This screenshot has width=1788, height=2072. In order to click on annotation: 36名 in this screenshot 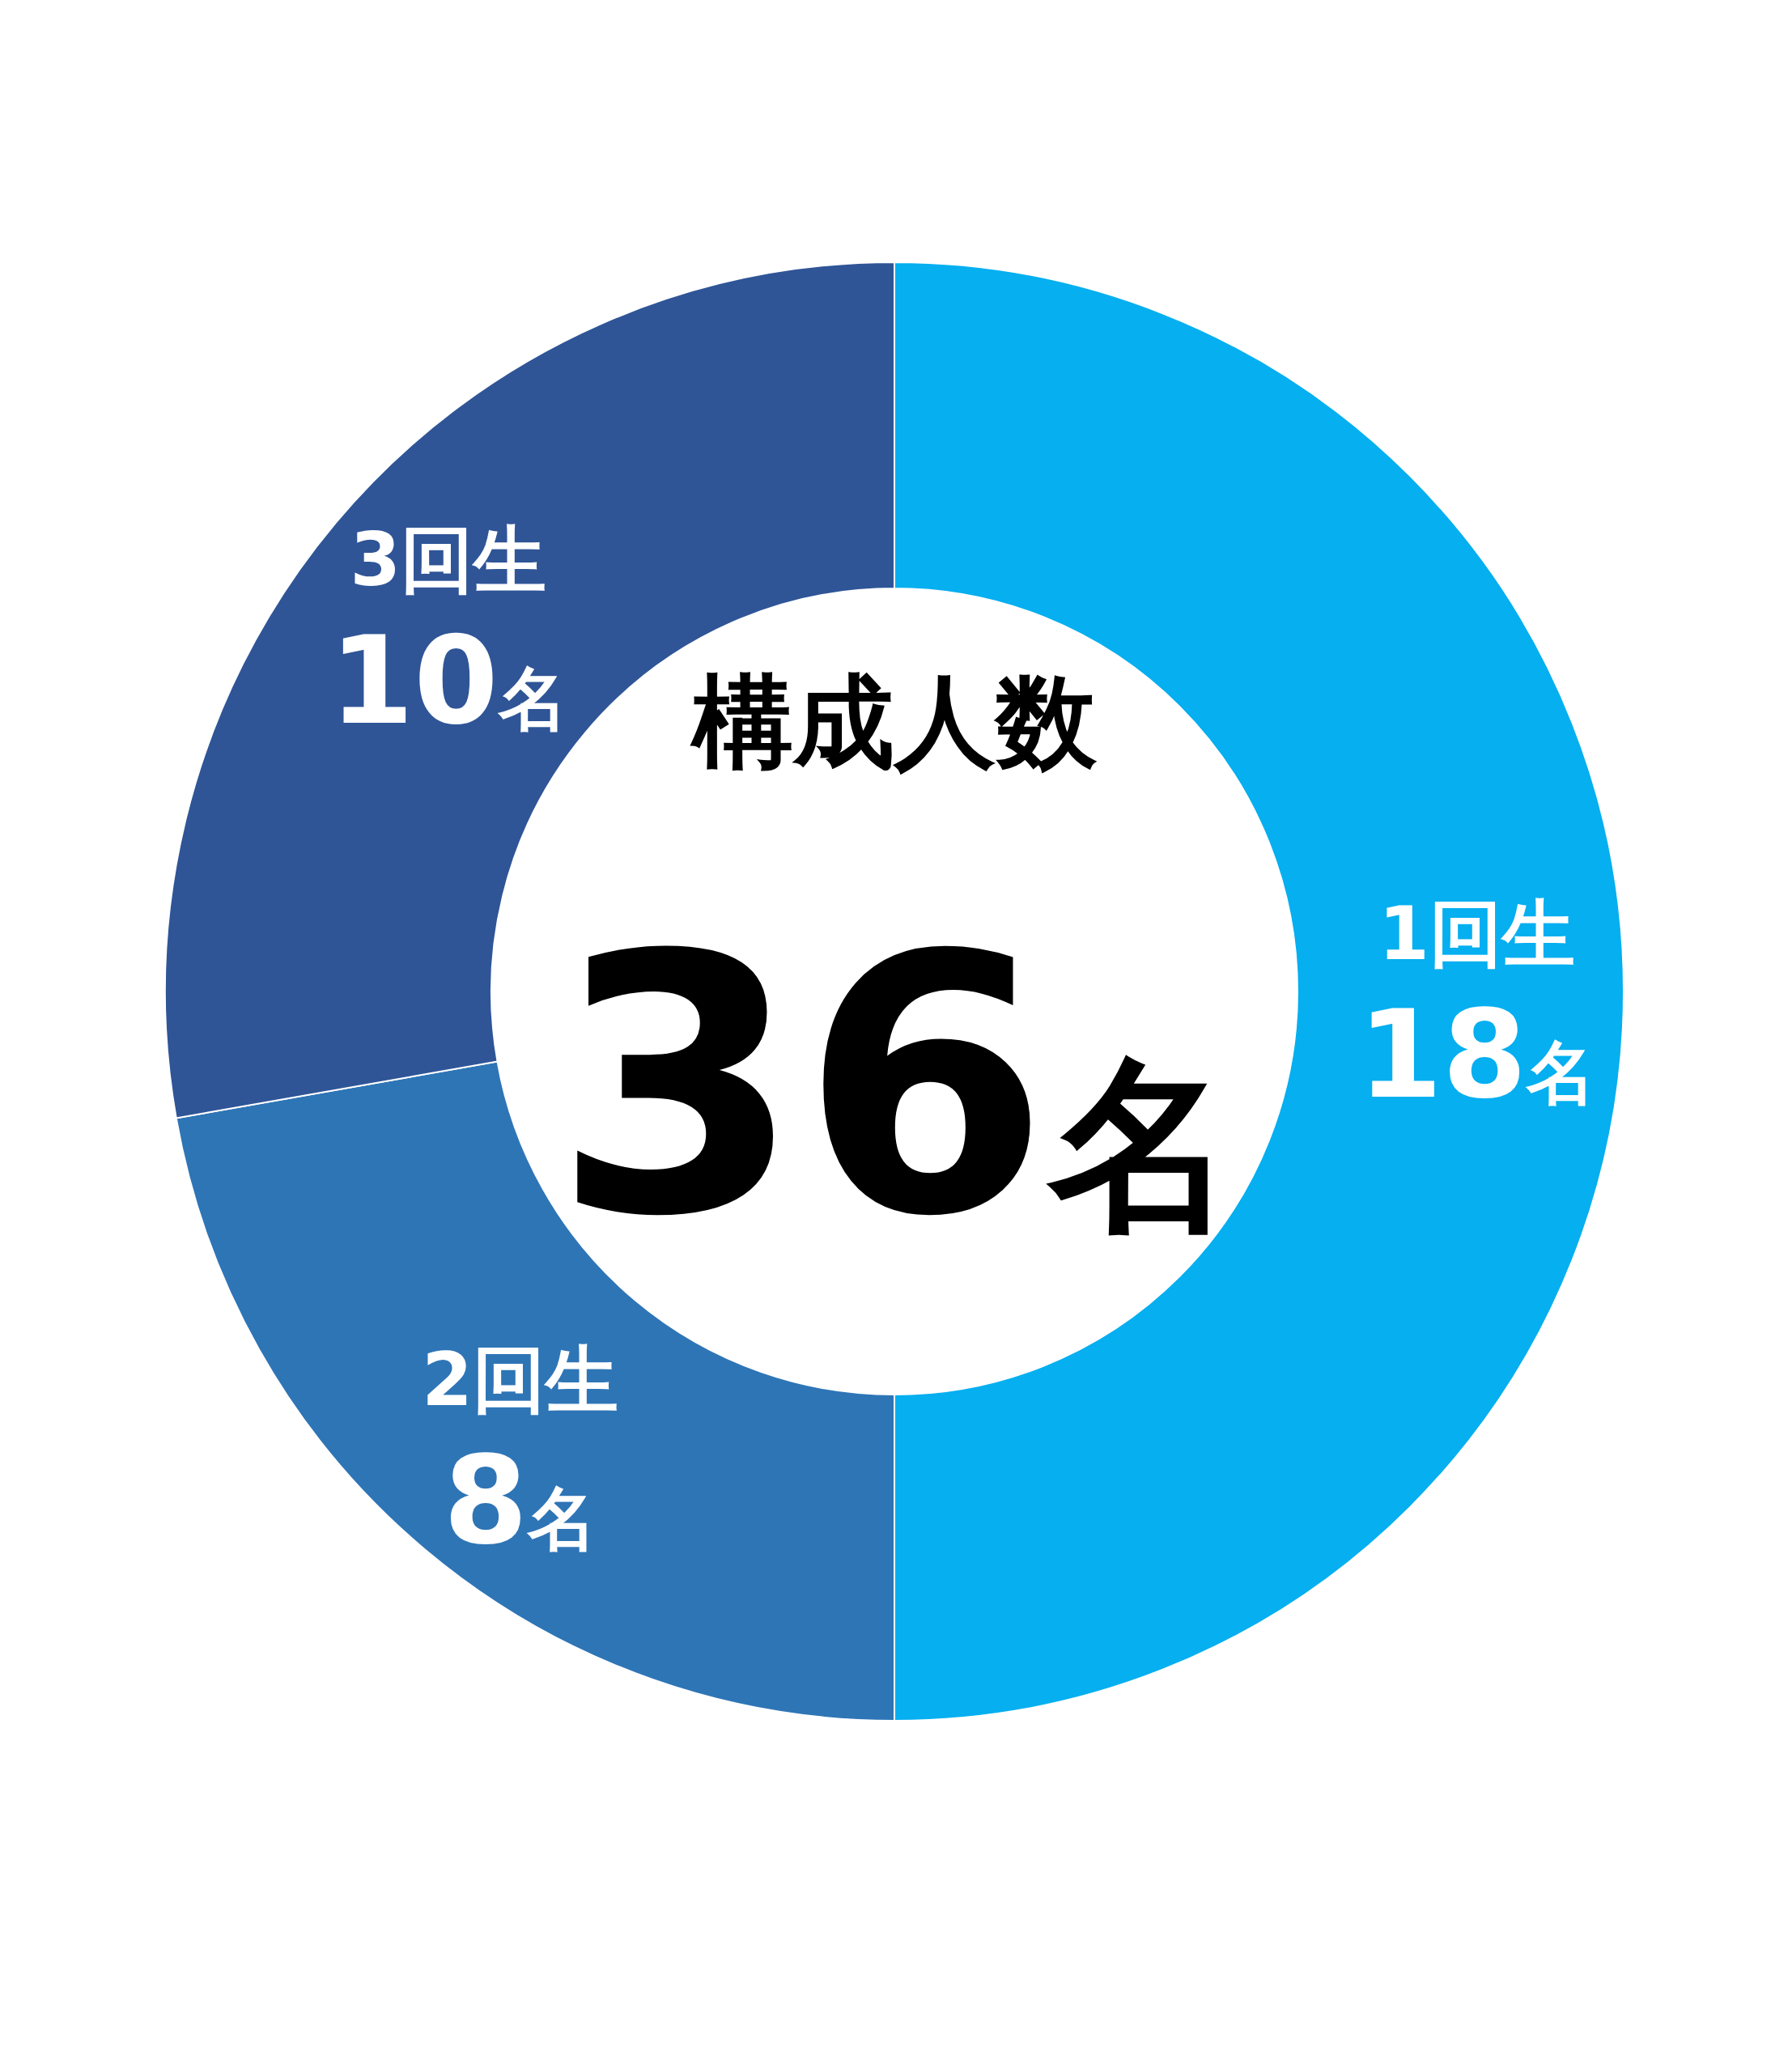, I will do `click(894, 1087)`.